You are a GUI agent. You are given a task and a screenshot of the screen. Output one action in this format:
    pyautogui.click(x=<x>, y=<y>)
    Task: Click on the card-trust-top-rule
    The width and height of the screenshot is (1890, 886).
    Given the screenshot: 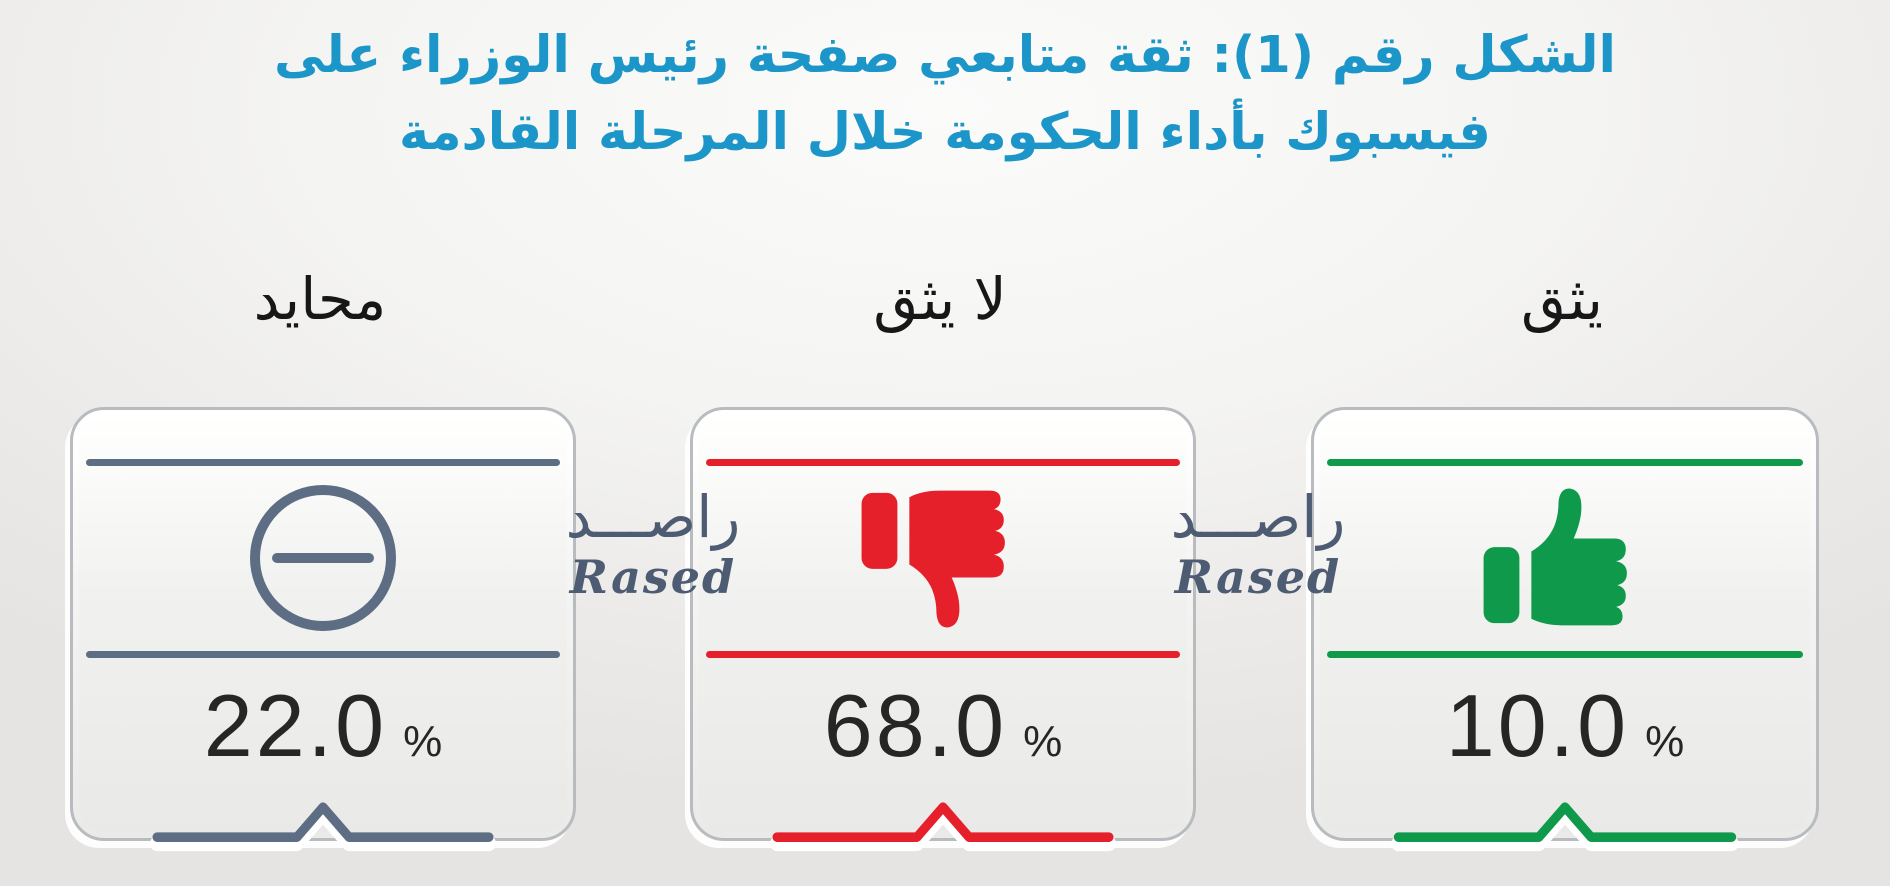 What is the action you would take?
    pyautogui.click(x=1565, y=462)
    